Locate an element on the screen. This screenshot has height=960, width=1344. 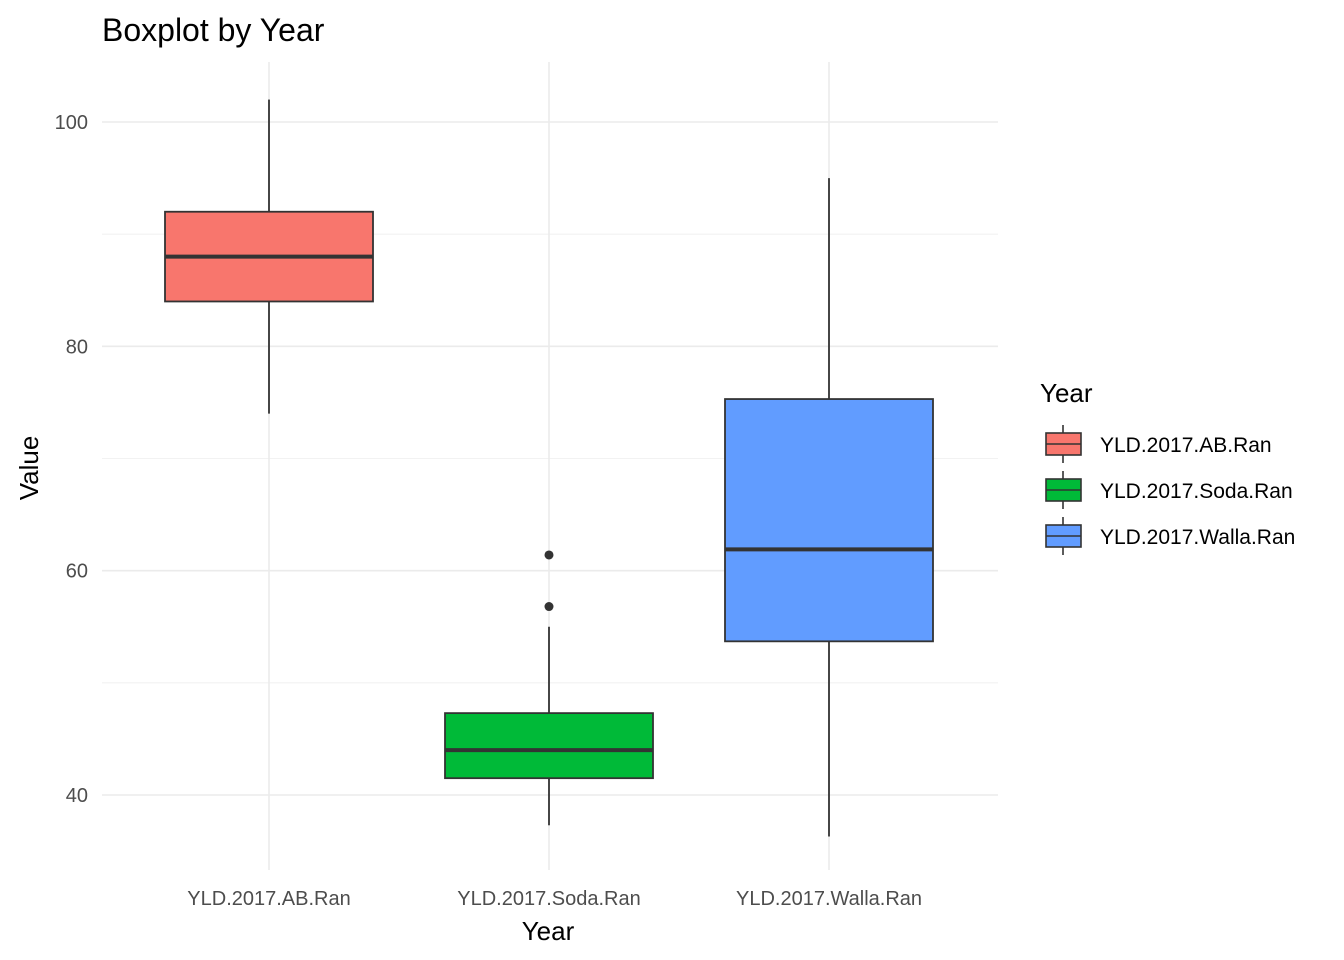
box-YLD.2017.Walla.Ran is located at coordinates (829, 507).